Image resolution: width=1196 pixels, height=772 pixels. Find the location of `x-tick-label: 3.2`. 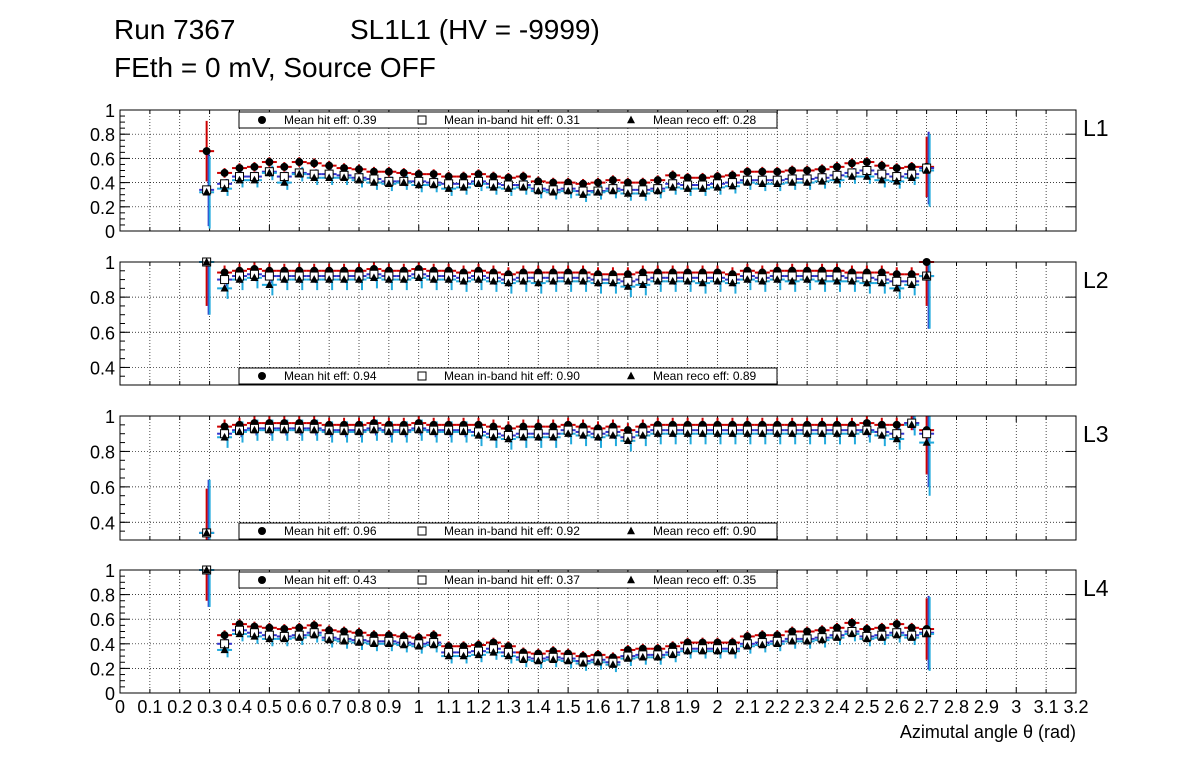

x-tick-label: 3.2 is located at coordinates (1075, 707).